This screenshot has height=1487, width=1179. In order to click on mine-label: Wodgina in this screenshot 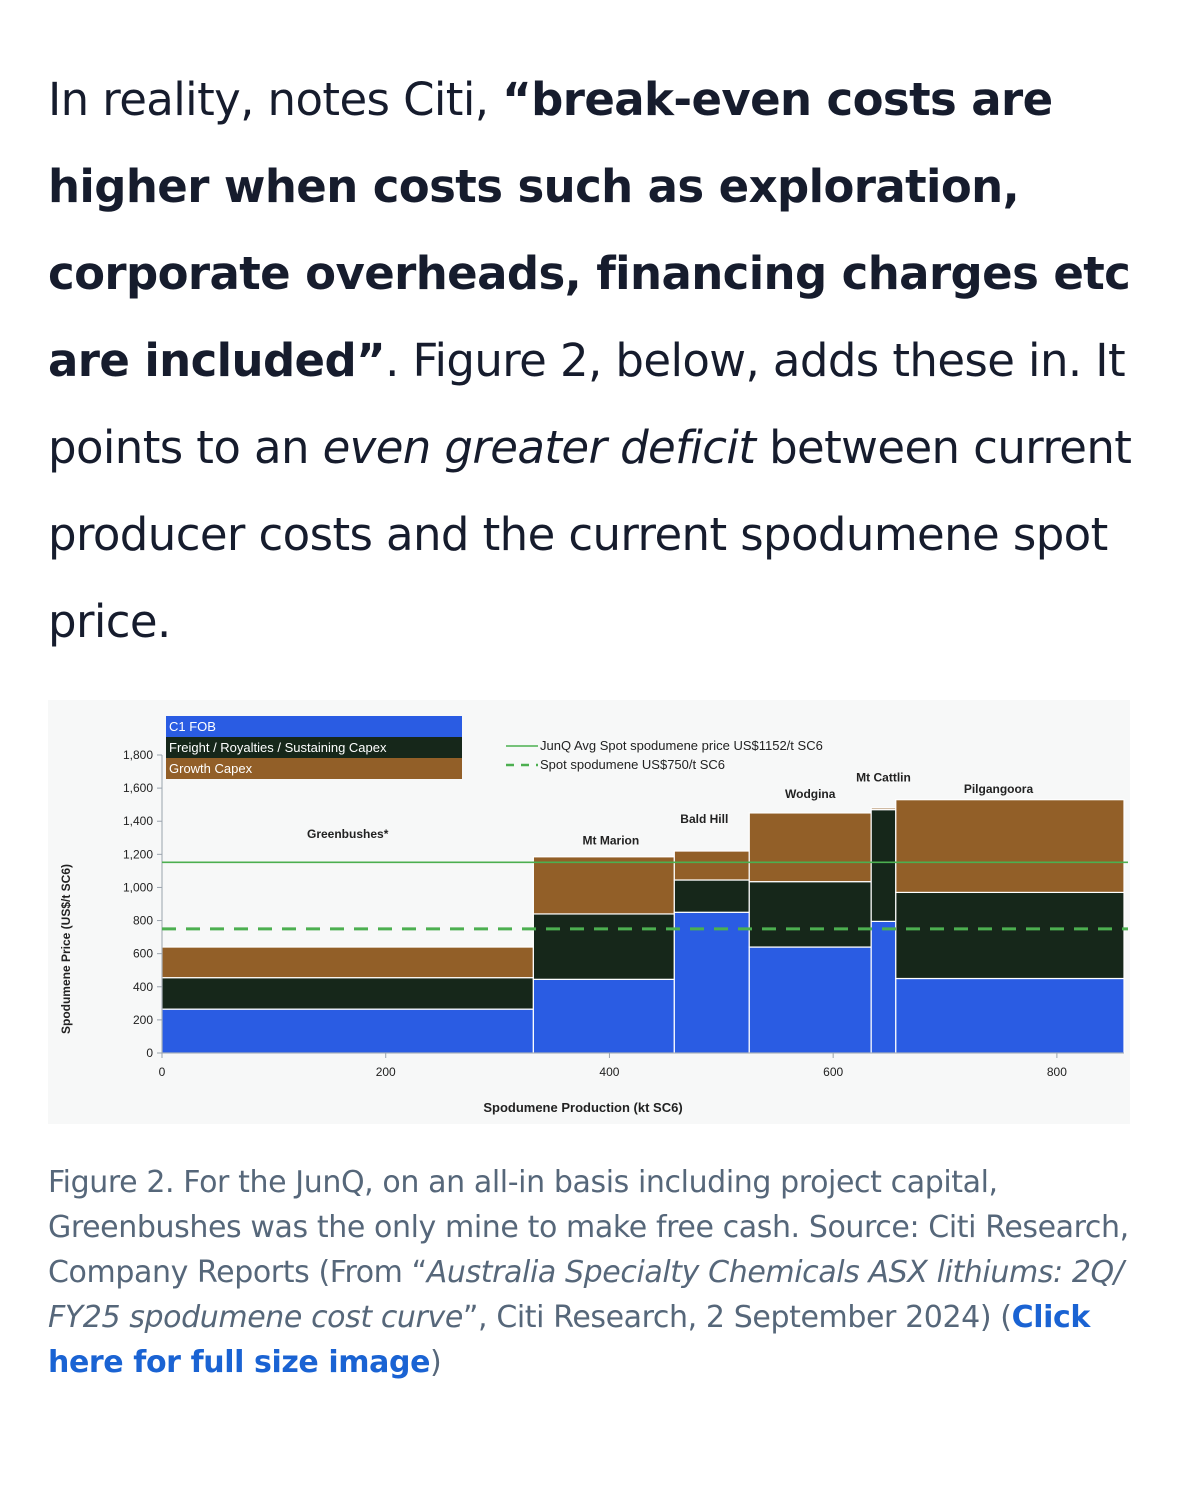, I will do `click(810, 794)`.